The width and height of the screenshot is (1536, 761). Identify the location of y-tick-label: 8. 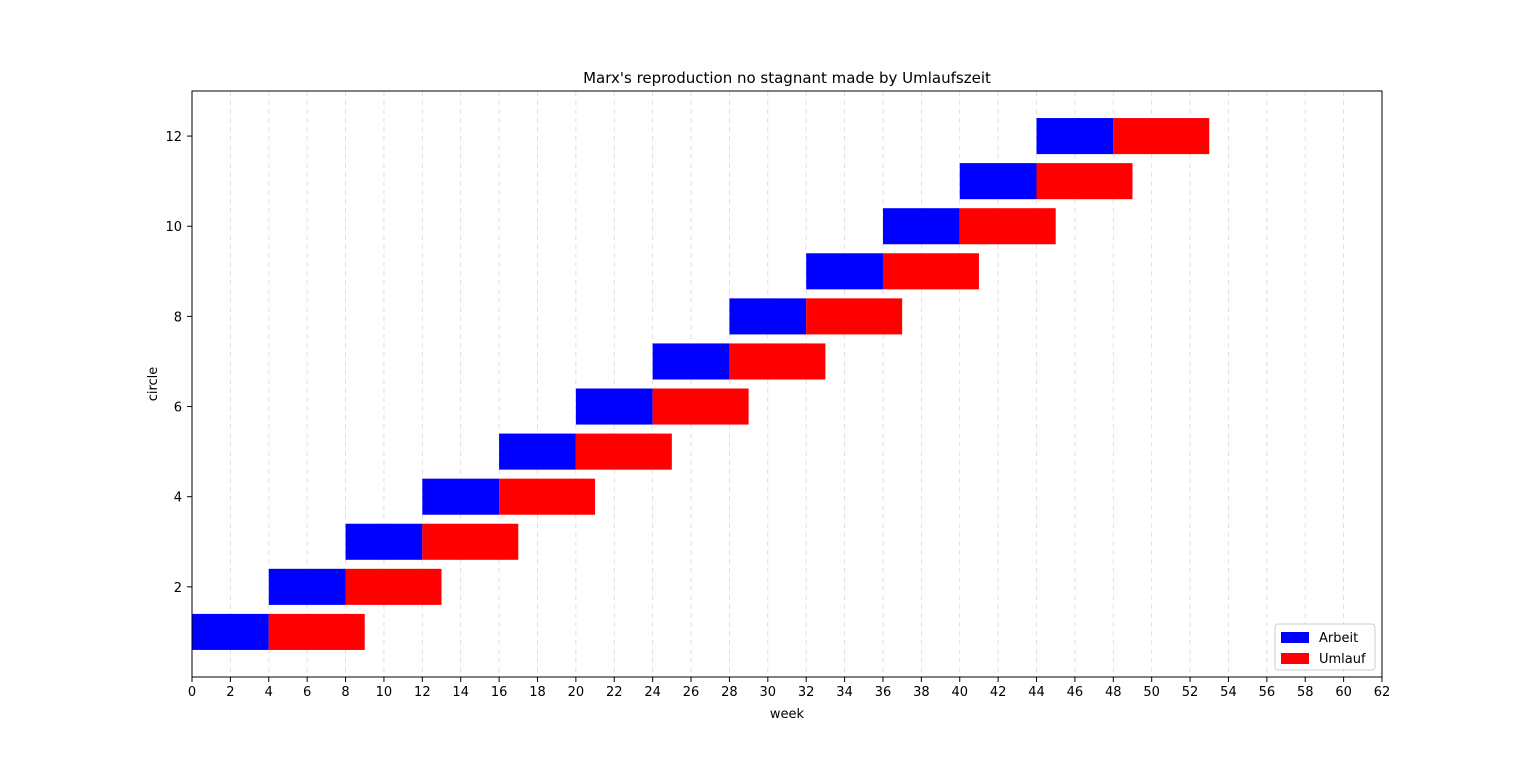
(178, 317).